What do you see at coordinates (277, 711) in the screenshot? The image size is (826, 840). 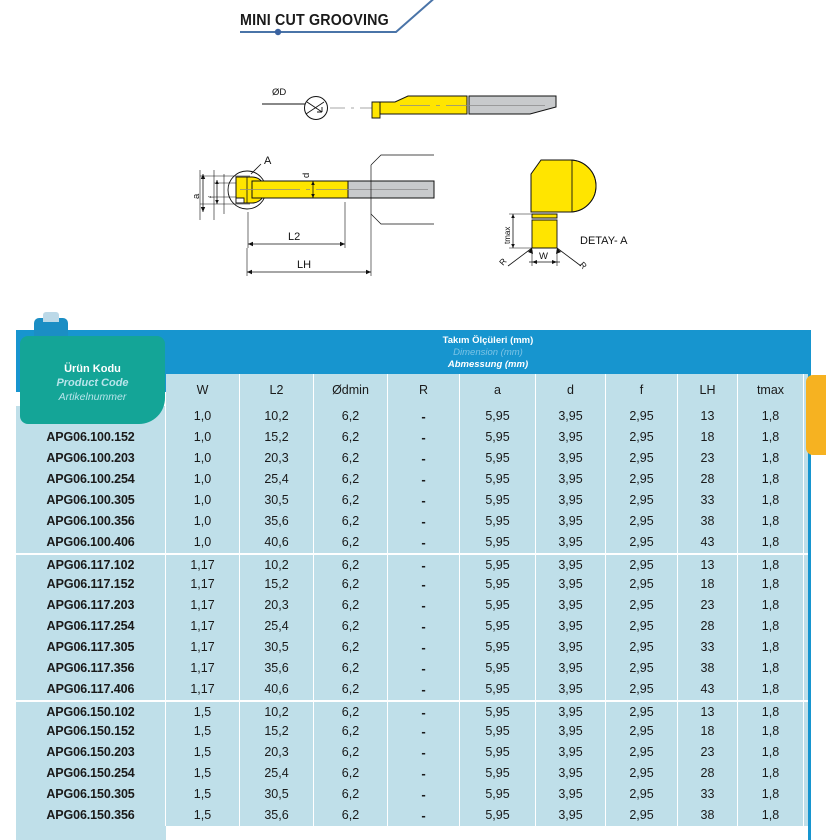 I see `cell-l2: 10,2` at bounding box center [277, 711].